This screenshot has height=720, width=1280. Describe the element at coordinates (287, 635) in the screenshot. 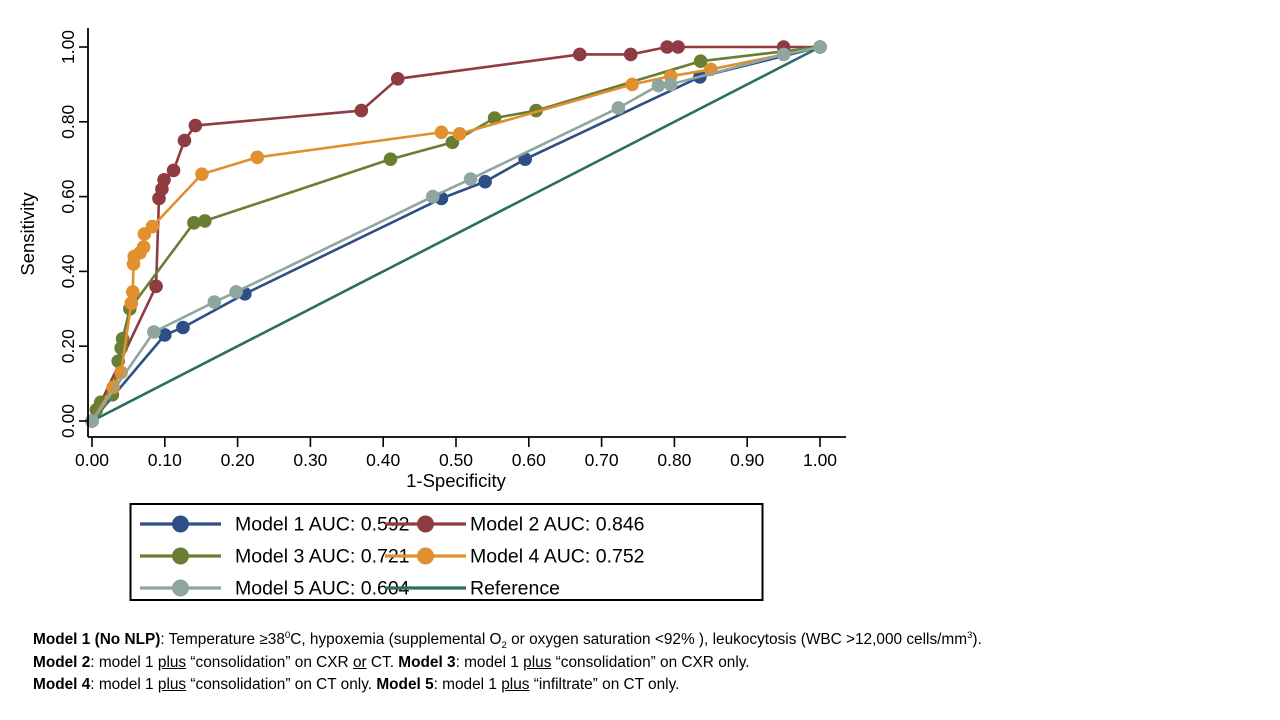

I see `footnote-segment: 0` at that location.